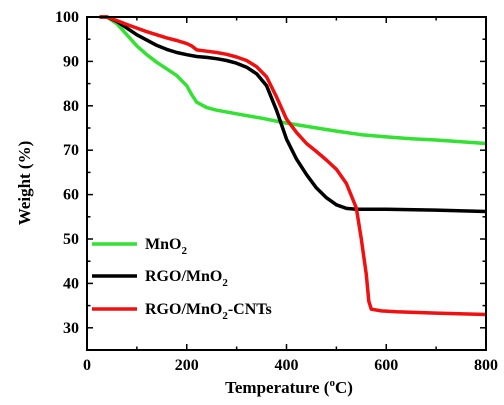 The height and width of the screenshot is (405, 504). Describe the element at coordinates (166, 246) in the screenshot. I see `legend-label-mno2: MnO2` at that location.